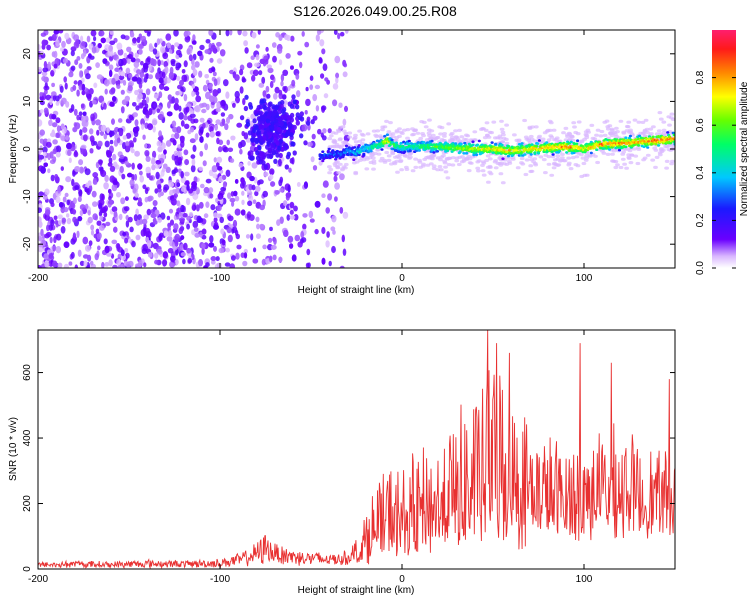 This screenshot has width=750, height=600. Describe the element at coordinates (13, 149) in the screenshot. I see `spectrogram-y-label: Frequency (Hz)` at that location.